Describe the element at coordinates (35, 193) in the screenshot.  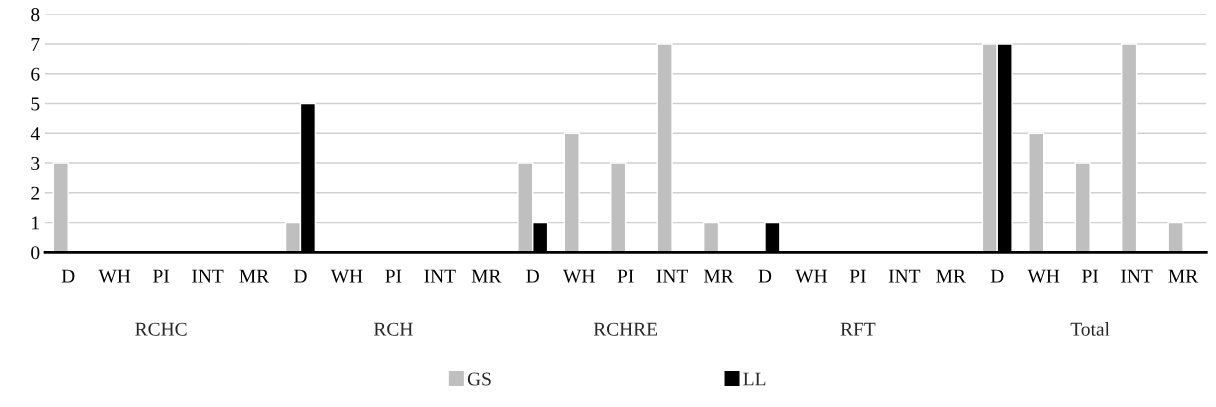
I see `y-tick-label: 2` at that location.